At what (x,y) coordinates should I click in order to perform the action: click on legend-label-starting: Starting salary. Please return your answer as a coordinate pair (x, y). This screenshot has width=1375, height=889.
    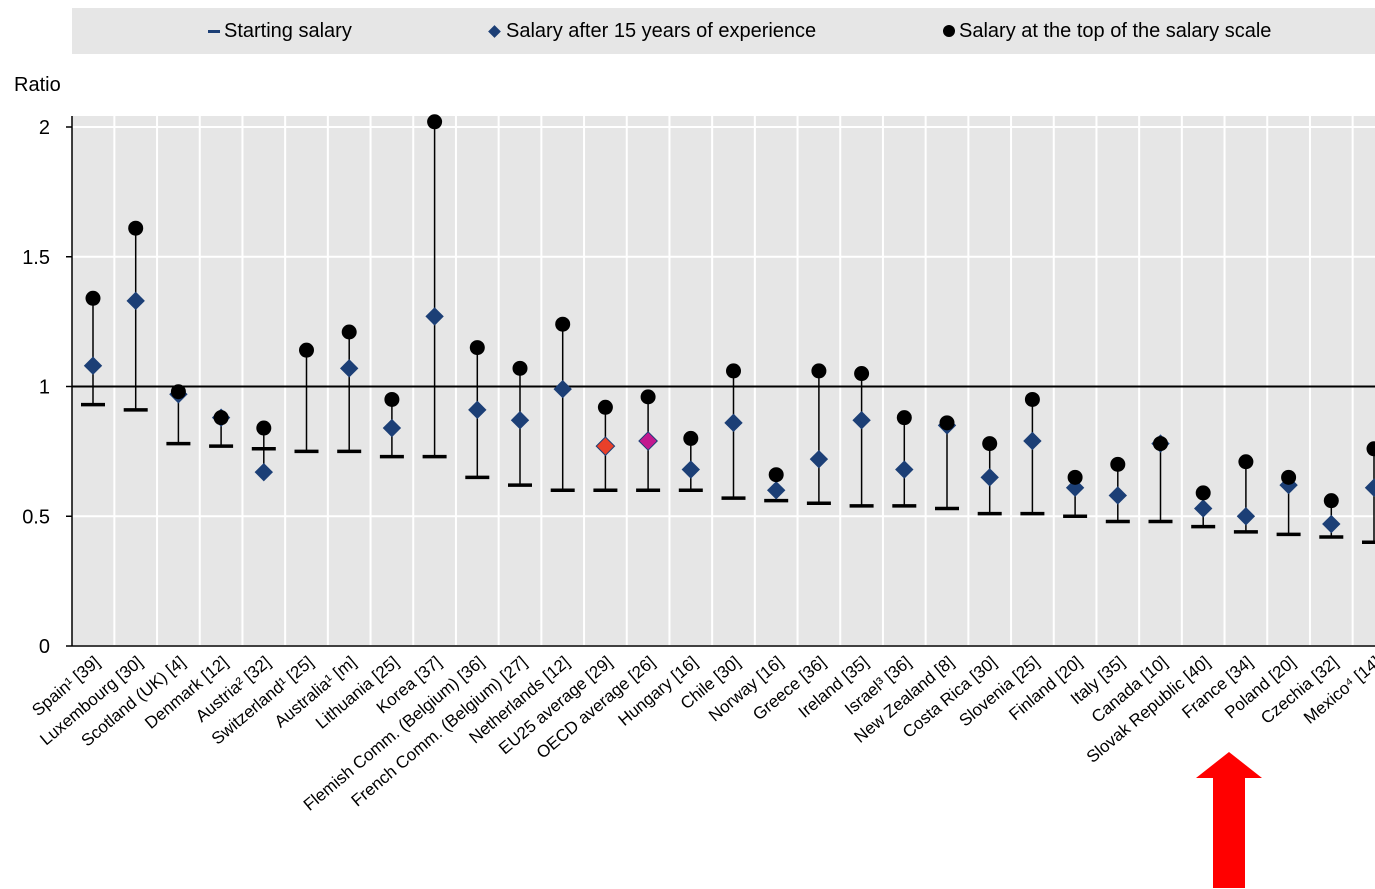
    Looking at the image, I should click on (288, 30).